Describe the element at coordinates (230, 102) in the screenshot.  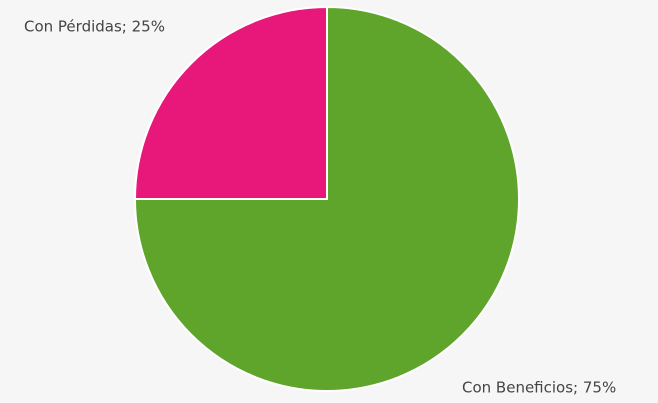
I see `pie-slice` at that location.